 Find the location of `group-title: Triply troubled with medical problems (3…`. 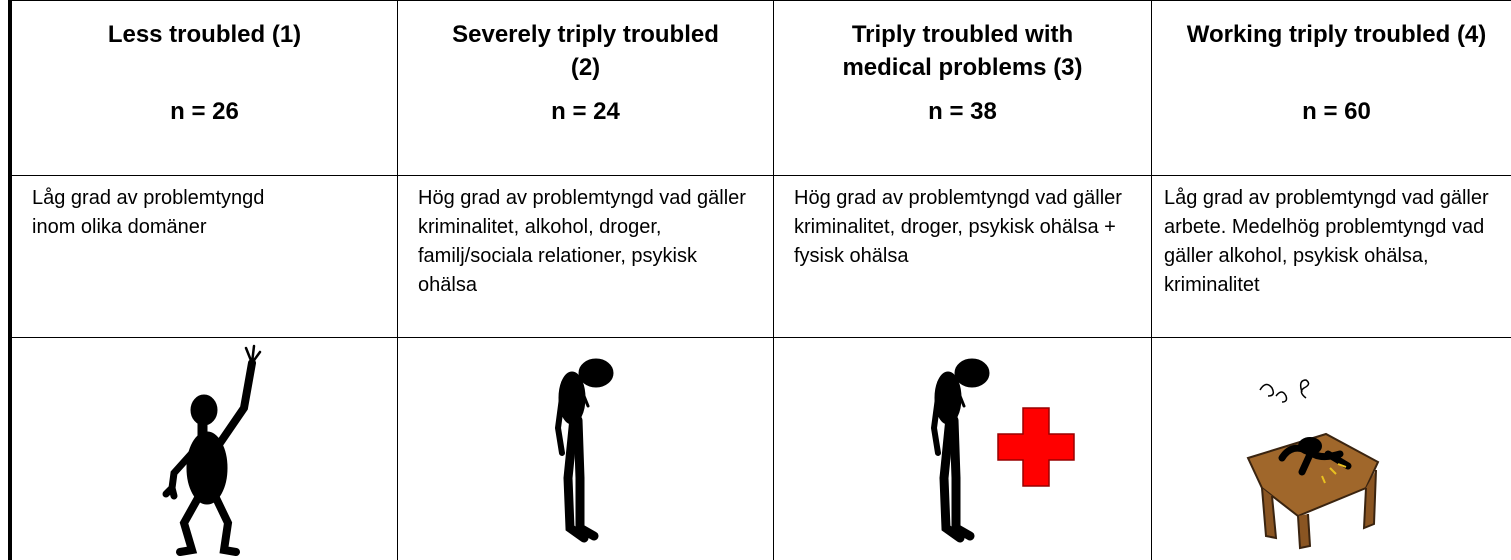

group-title: Triply troubled with medical problems (3… is located at coordinates (962, 51).